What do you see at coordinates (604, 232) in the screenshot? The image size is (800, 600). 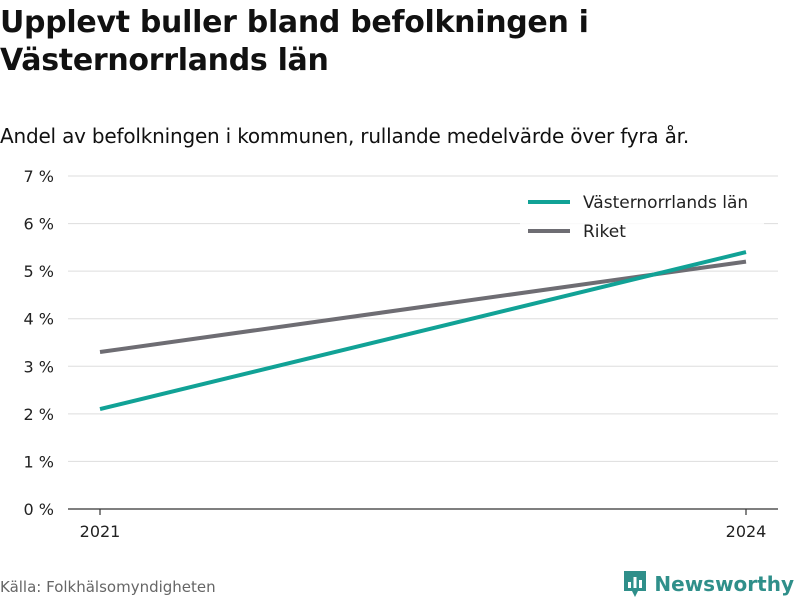 I see `legend-label: Riket` at bounding box center [604, 232].